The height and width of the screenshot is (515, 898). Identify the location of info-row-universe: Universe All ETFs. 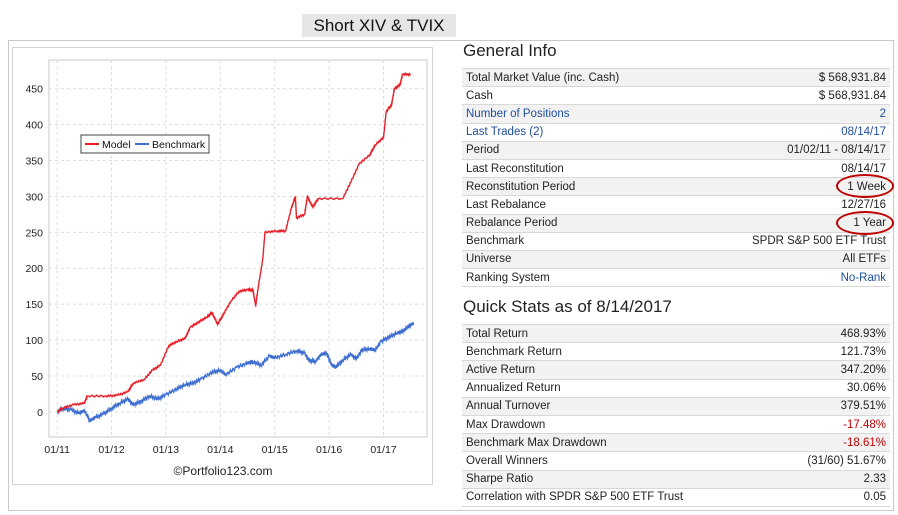
(676, 259).